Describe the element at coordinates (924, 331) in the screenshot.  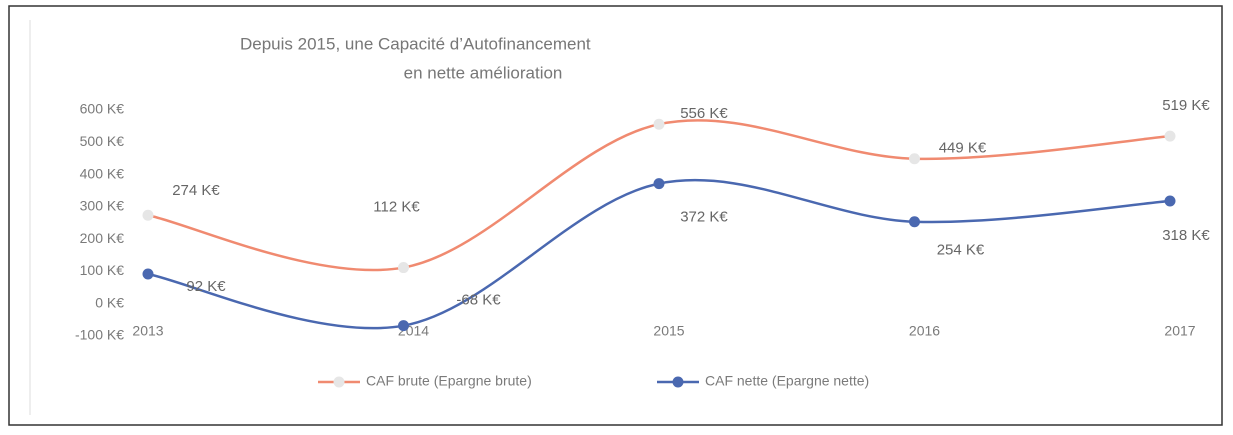
I see `x-tick-label: 2016` at that location.